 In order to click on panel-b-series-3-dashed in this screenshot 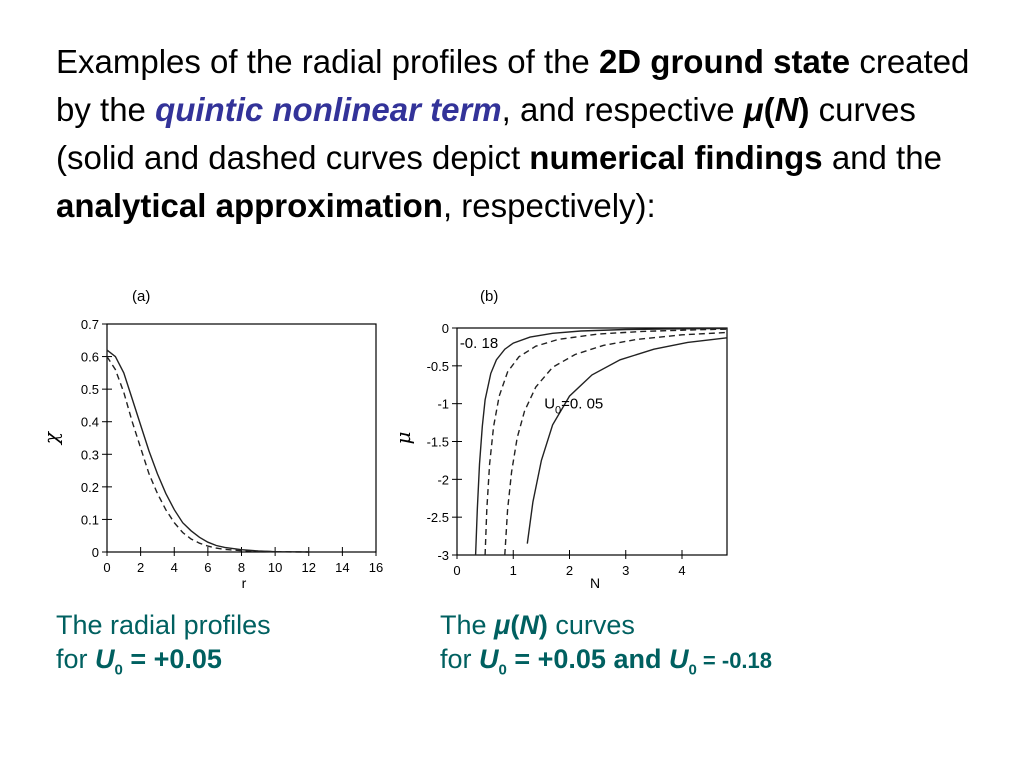, I will do `click(616, 443)`.